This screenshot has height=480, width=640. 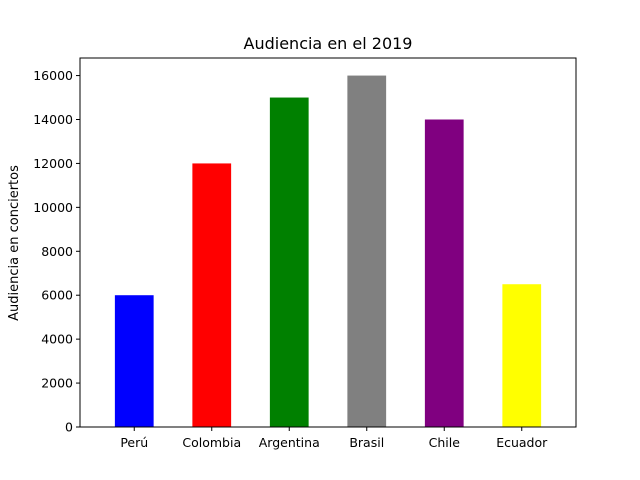 I want to click on chart-title: Audiencia en el 2019, so click(x=328, y=43).